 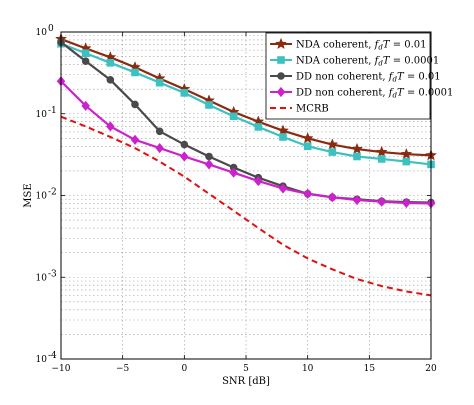 I want to click on legend-label: MCRB, so click(x=312, y=109).